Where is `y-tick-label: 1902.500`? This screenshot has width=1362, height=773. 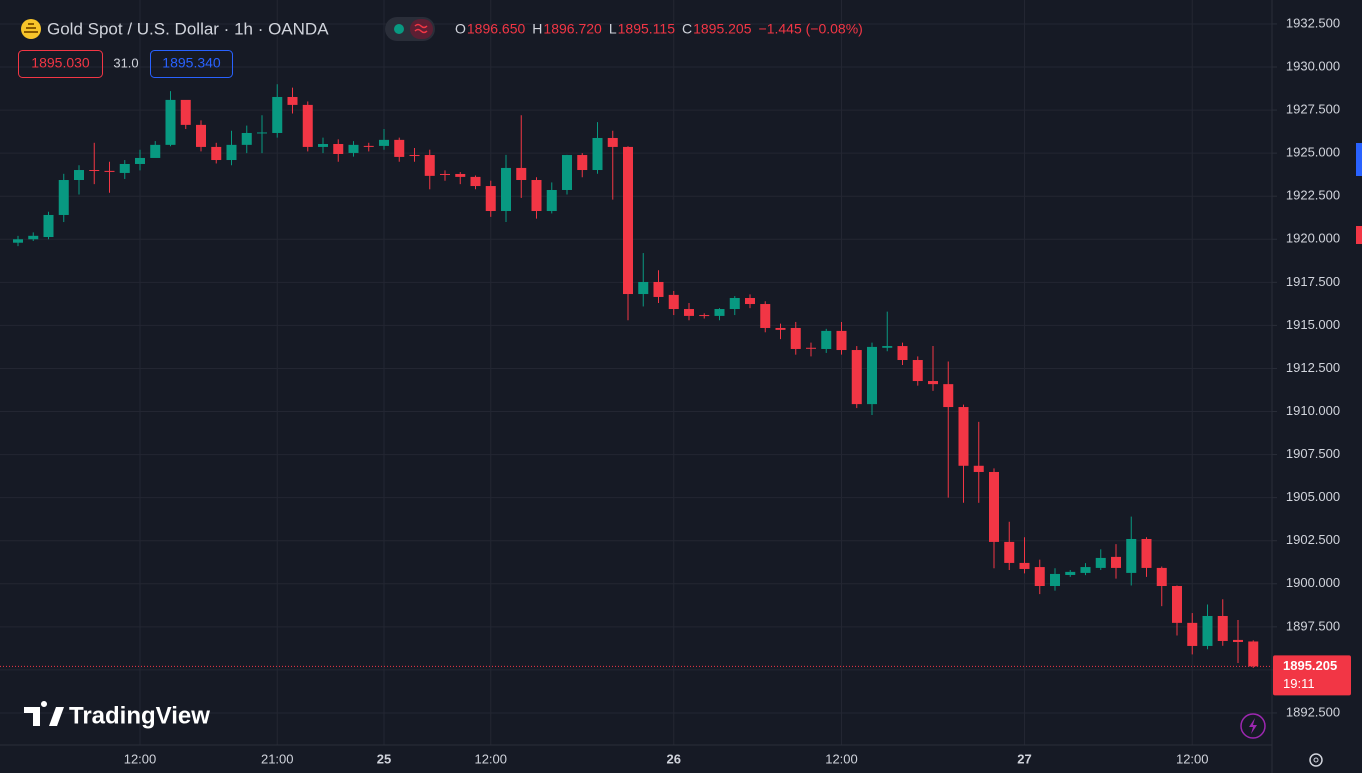 y-tick-label: 1902.500 is located at coordinates (1313, 539).